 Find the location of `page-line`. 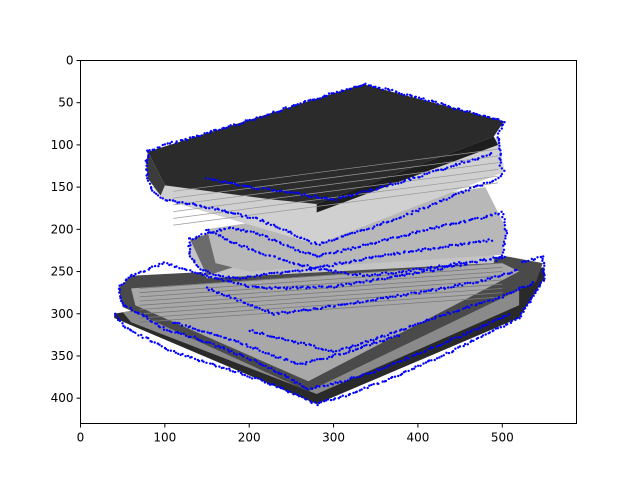

page-line is located at coordinates (321, 301).